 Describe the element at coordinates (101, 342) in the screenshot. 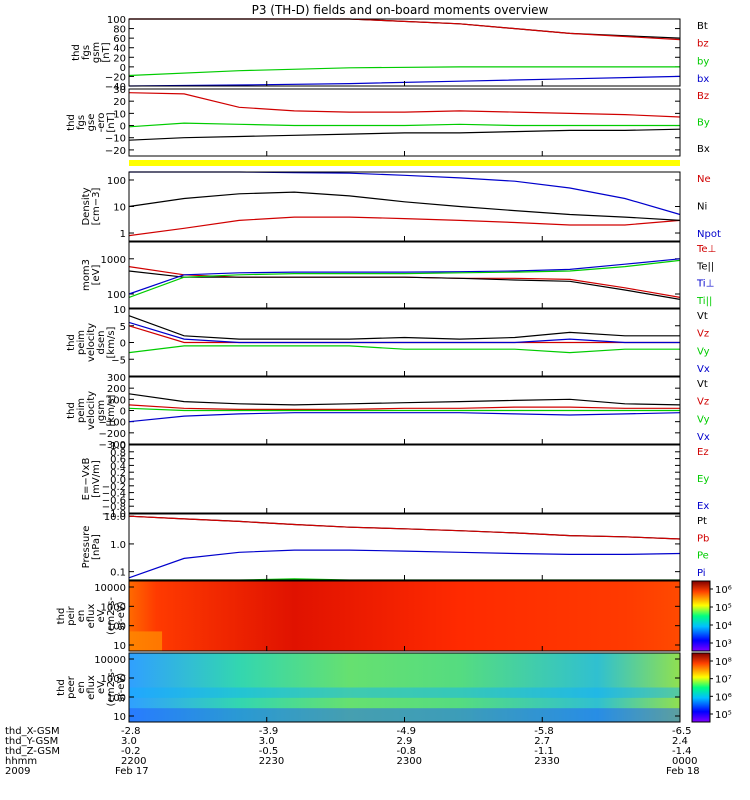

I see `y-axis-label: dsen` at that location.